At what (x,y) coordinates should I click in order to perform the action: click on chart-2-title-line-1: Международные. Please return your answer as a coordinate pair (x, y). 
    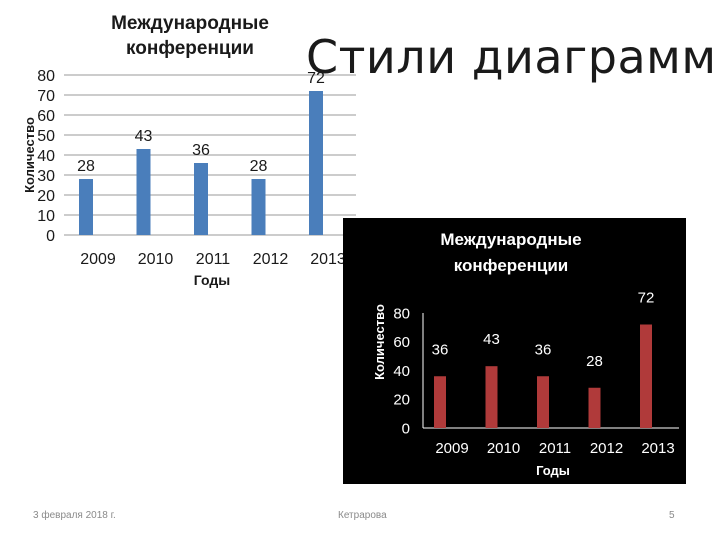
    Looking at the image, I should click on (510, 239).